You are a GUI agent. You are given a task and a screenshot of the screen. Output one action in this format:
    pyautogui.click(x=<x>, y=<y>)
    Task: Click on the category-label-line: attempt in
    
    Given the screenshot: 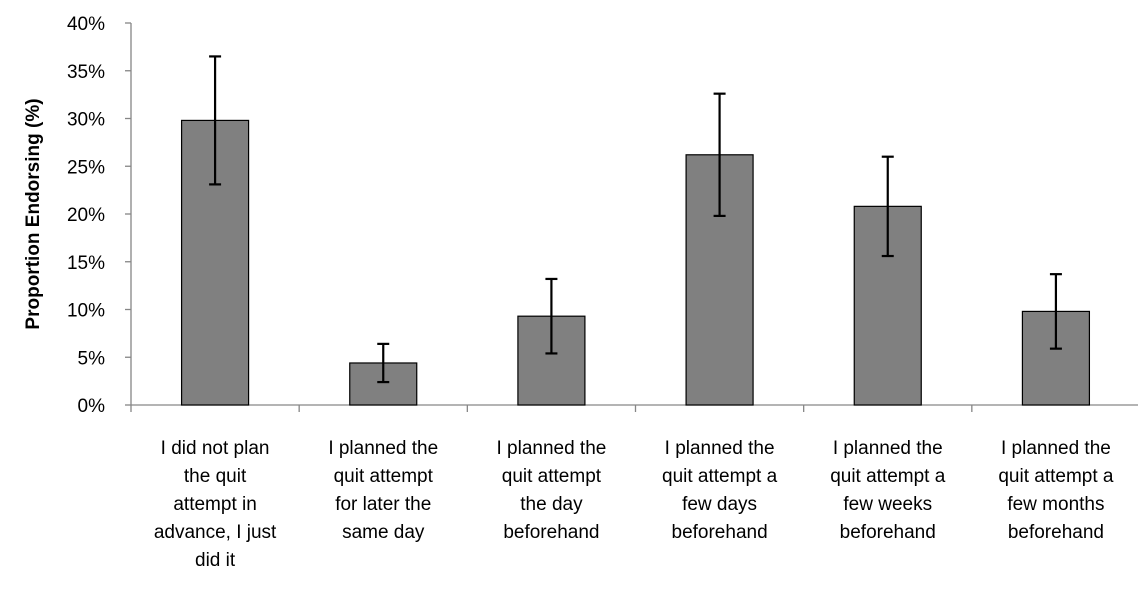 What is the action you would take?
    pyautogui.click(x=214, y=504)
    